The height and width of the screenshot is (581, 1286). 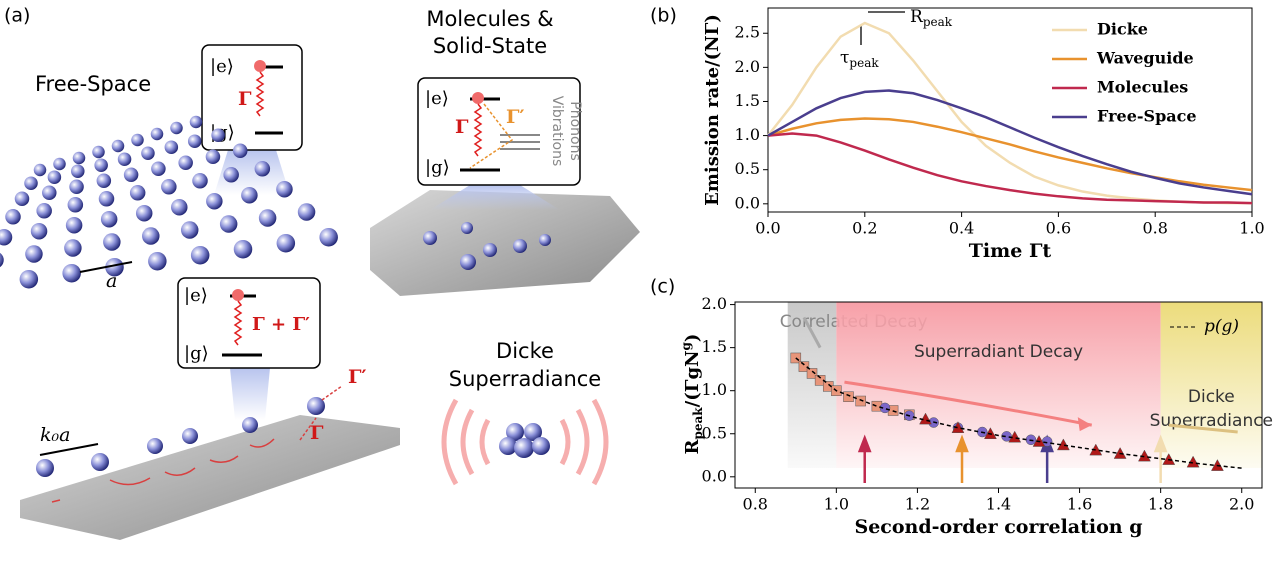 What do you see at coordinates (999, 527) in the screenshot?
I see `x-axis-label: Second-order correlation g` at bounding box center [999, 527].